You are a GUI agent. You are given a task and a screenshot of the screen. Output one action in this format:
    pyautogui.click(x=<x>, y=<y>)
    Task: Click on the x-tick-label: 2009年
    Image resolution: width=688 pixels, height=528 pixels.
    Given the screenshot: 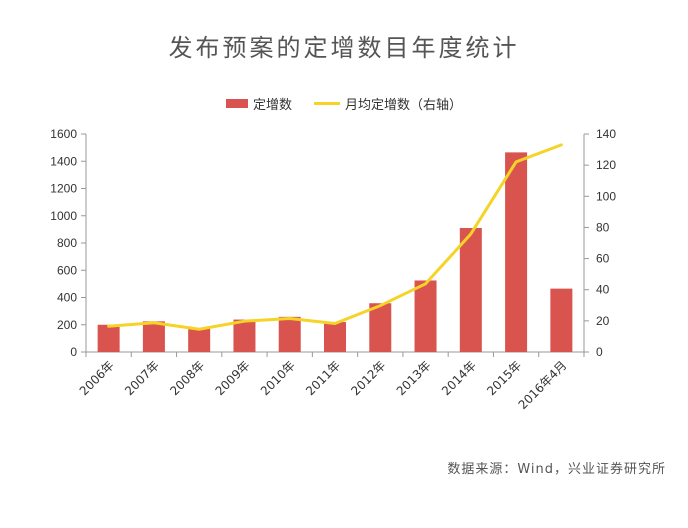 What is the action you would take?
    pyautogui.click(x=233, y=378)
    